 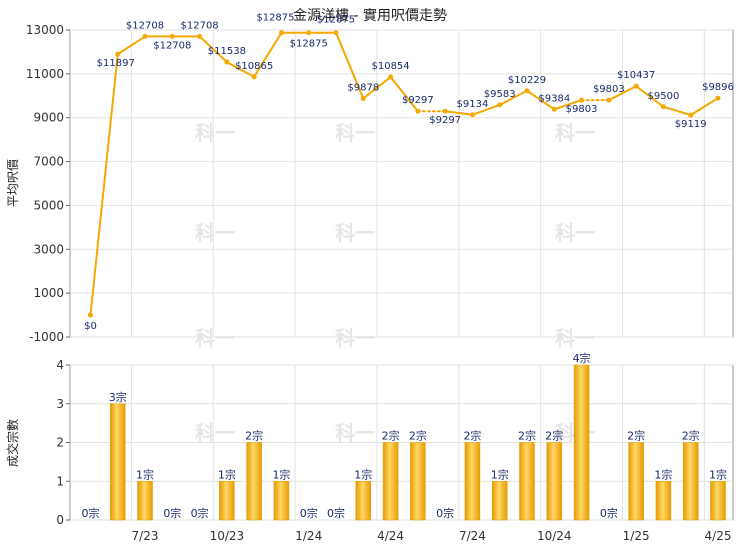 I want to click on x-tick-label: 1/25, so click(x=636, y=536).